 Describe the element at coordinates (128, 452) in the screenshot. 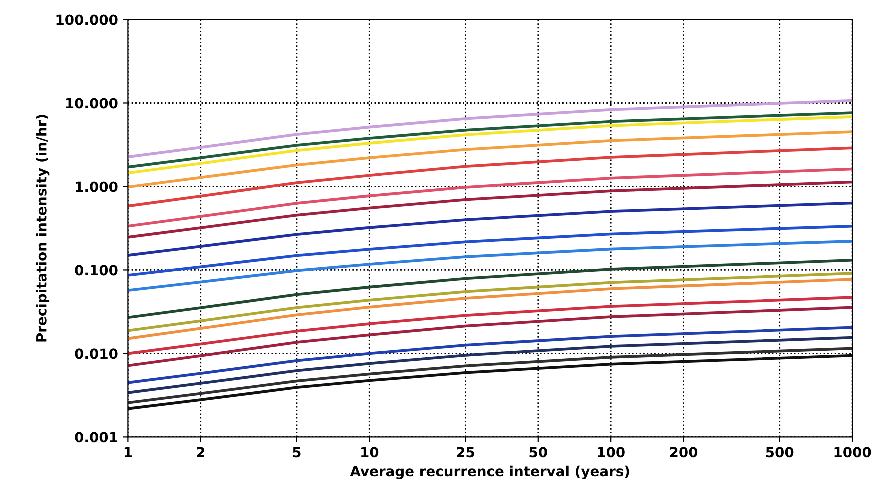

I see `x-tick-label: 1` at that location.